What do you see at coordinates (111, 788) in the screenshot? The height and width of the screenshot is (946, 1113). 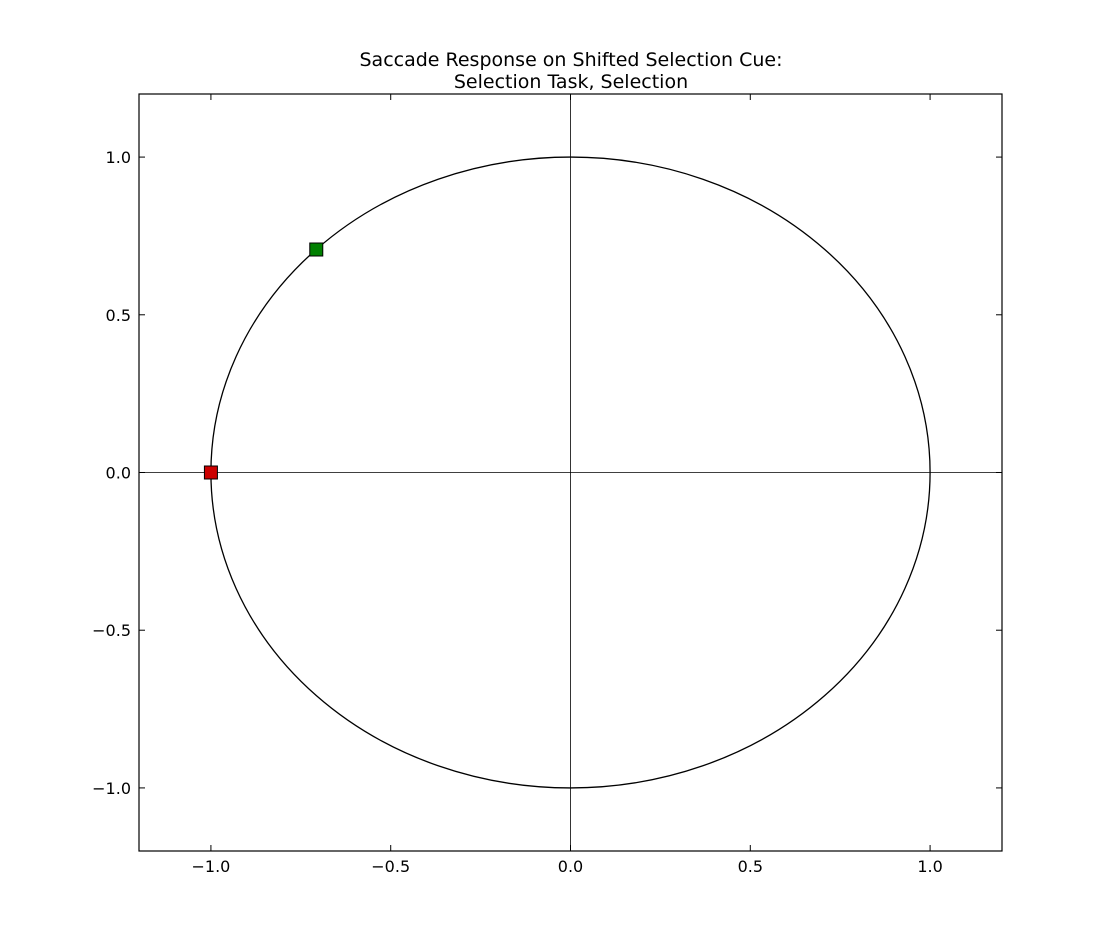 I see `y-tick-label: −1.0` at bounding box center [111, 788].